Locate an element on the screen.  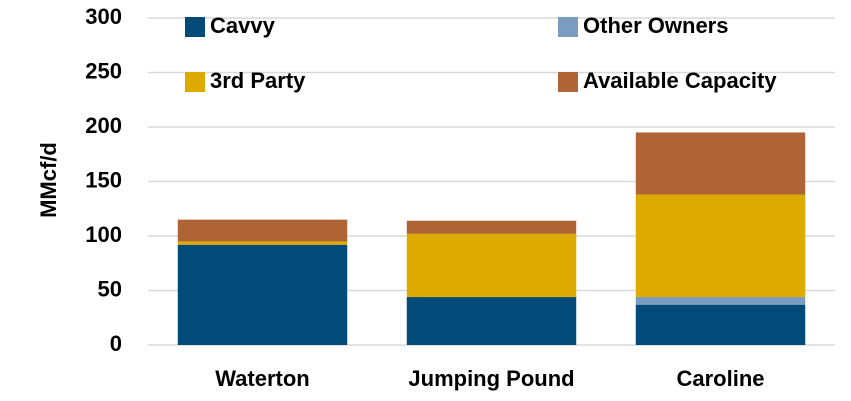
legend-label: 3rd Party is located at coordinates (258, 80).